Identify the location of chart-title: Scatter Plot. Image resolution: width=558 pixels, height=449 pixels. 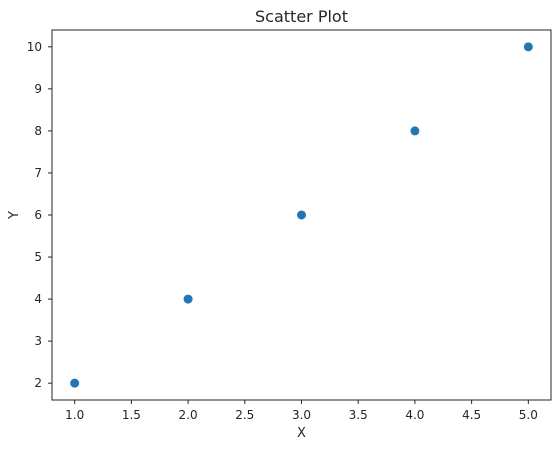
(301, 16).